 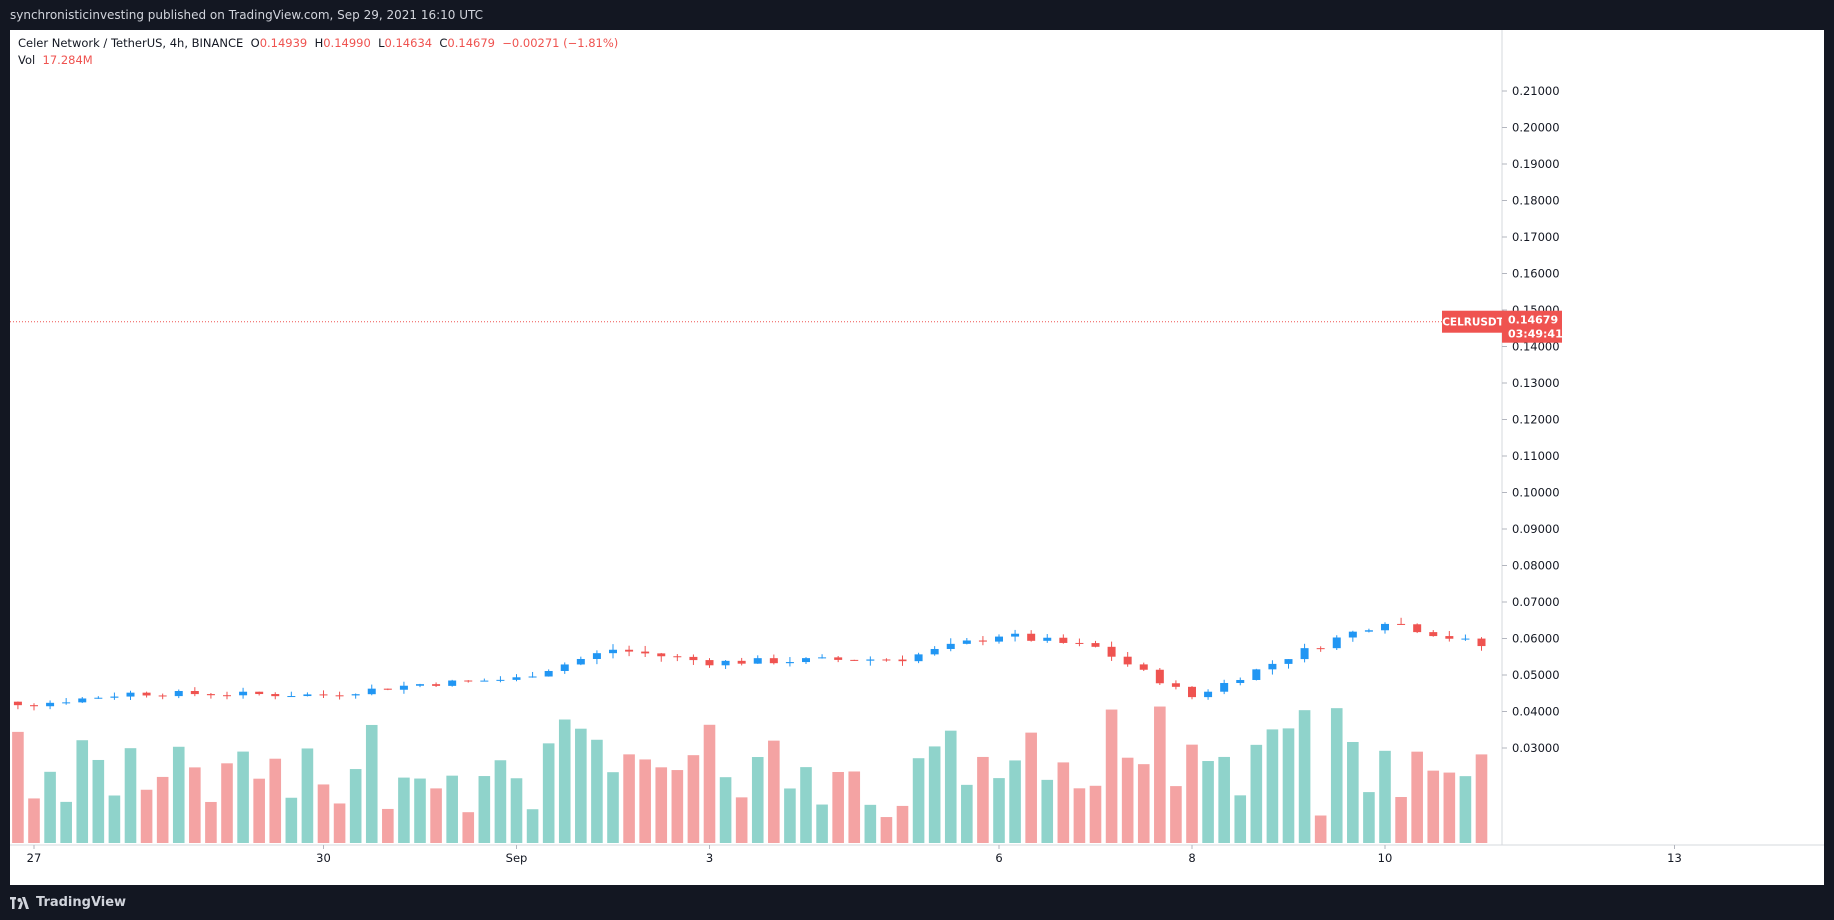 What do you see at coordinates (34, 858) in the screenshot?
I see `x-tick-label-0: 27` at bounding box center [34, 858].